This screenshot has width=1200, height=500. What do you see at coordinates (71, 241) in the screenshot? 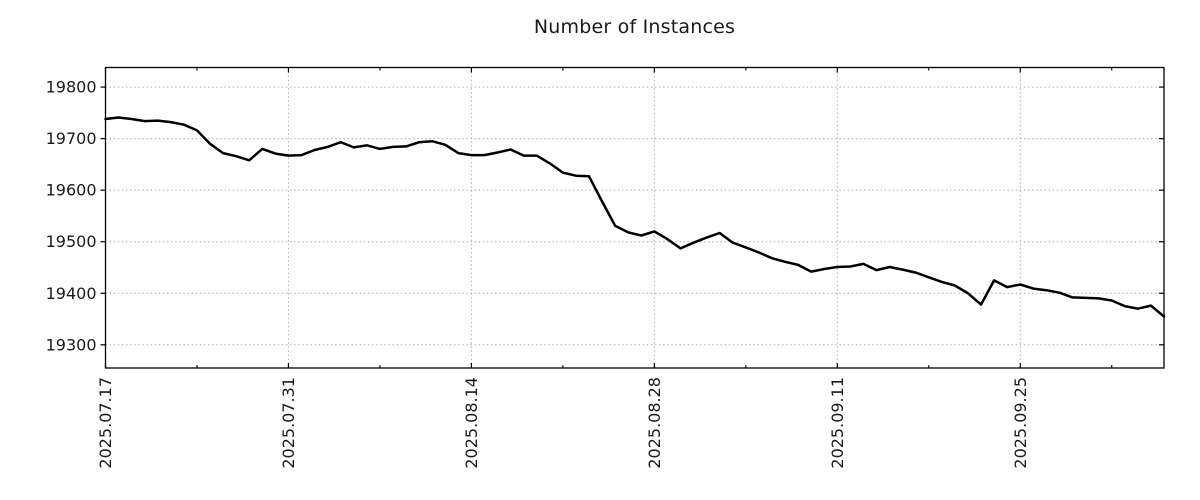
I see `y-tick-label: 19500` at bounding box center [71, 241].